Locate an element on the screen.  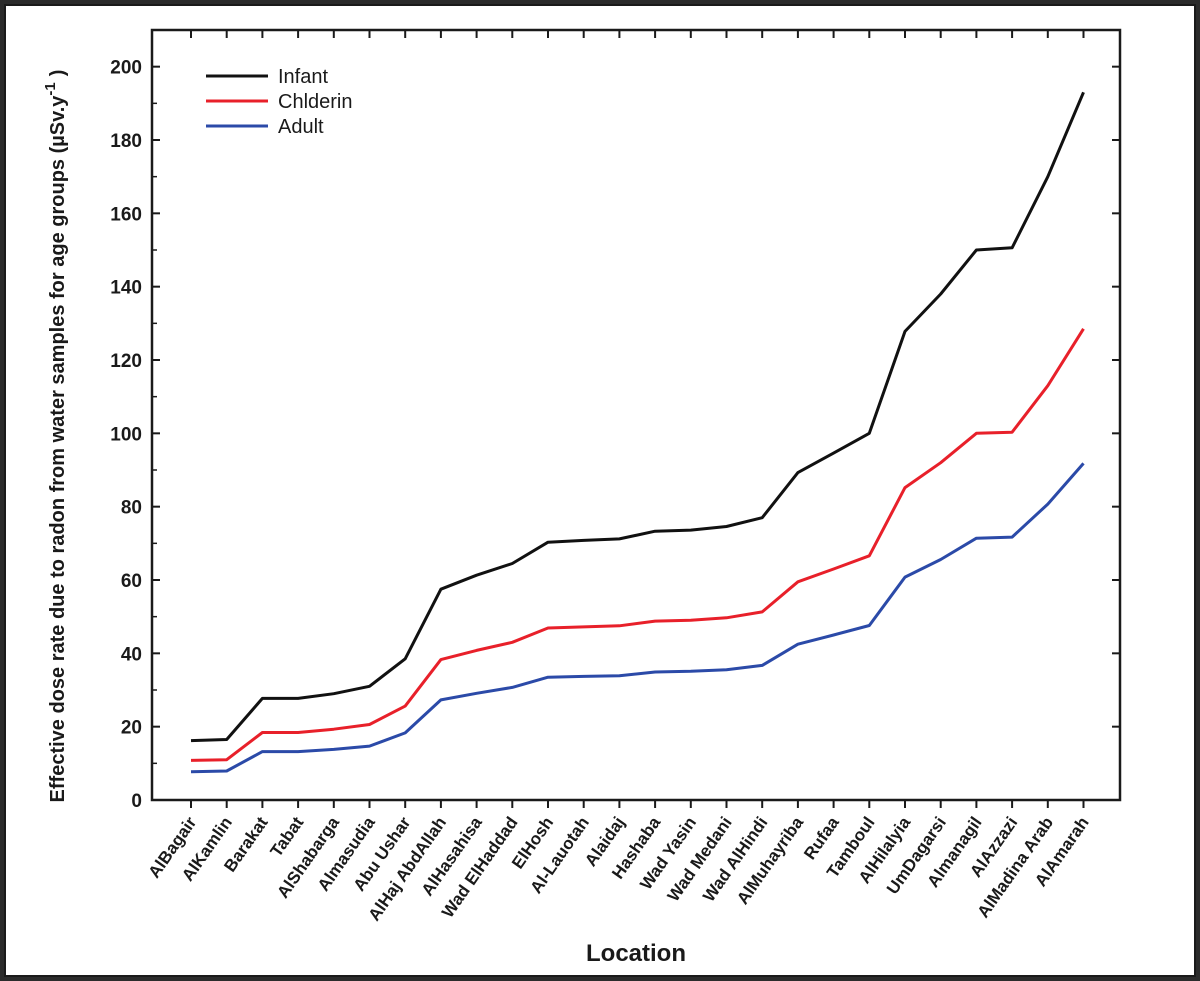
y-tick-label: 40 is located at coordinates (131, 654).